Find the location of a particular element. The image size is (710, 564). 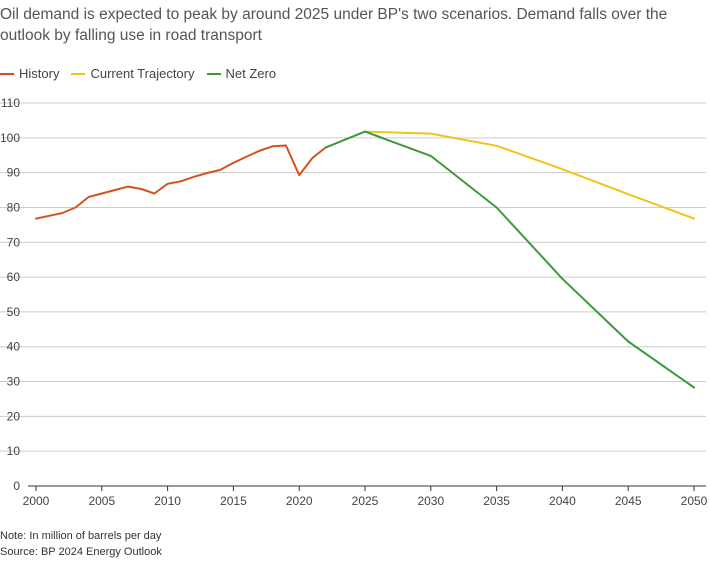

x-tick-label-2040: 2040 is located at coordinates (562, 501).